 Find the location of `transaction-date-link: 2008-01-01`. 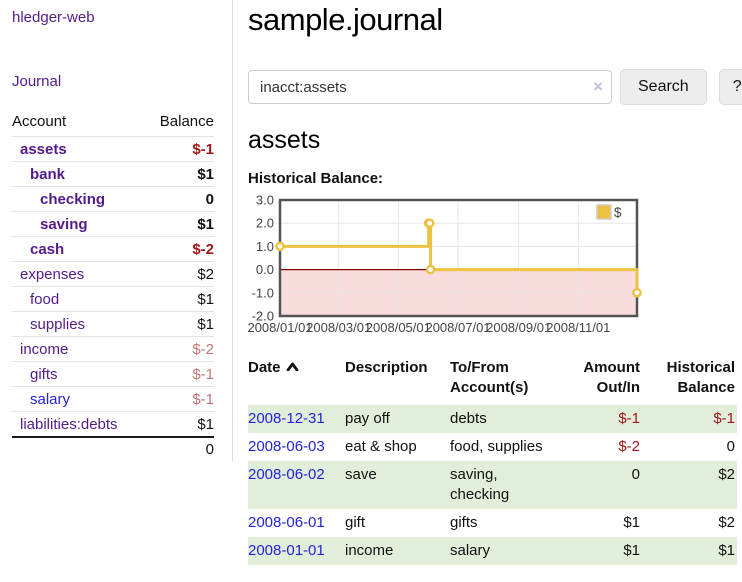

transaction-date-link: 2008-01-01 is located at coordinates (286, 550).